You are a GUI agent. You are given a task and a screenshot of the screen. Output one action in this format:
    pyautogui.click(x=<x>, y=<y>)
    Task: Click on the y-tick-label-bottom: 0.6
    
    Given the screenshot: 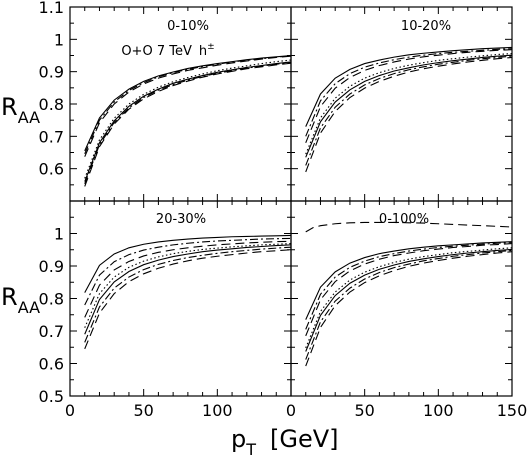 What is the action you would take?
    pyautogui.click(x=51, y=364)
    